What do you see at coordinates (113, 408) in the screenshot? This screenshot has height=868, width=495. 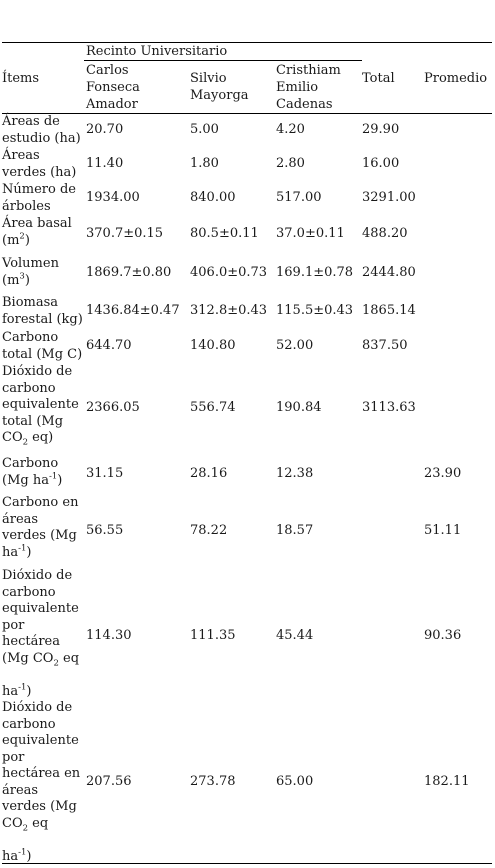 I see `cell-site1: 2366.05` at bounding box center [113, 408].